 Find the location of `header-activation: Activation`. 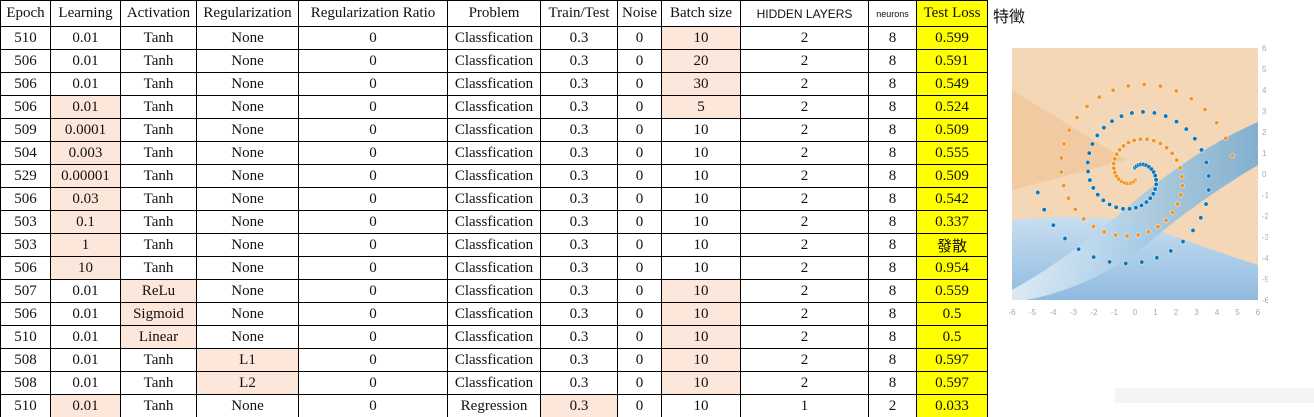

header-activation: Activation is located at coordinates (159, 14).